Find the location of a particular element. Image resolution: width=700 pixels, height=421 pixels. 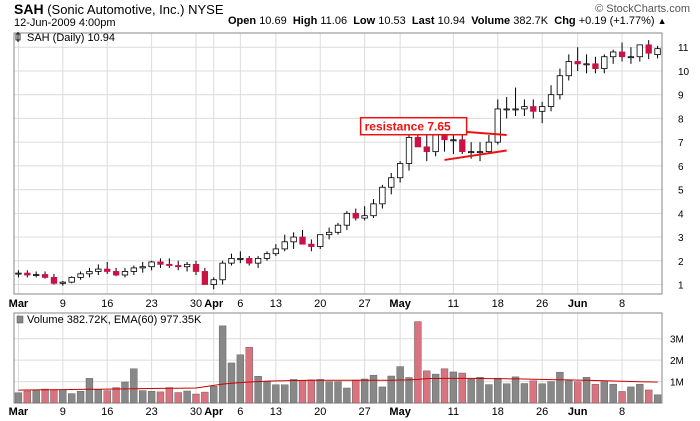

volume-x-tick-label: 23 is located at coordinates (151, 412).